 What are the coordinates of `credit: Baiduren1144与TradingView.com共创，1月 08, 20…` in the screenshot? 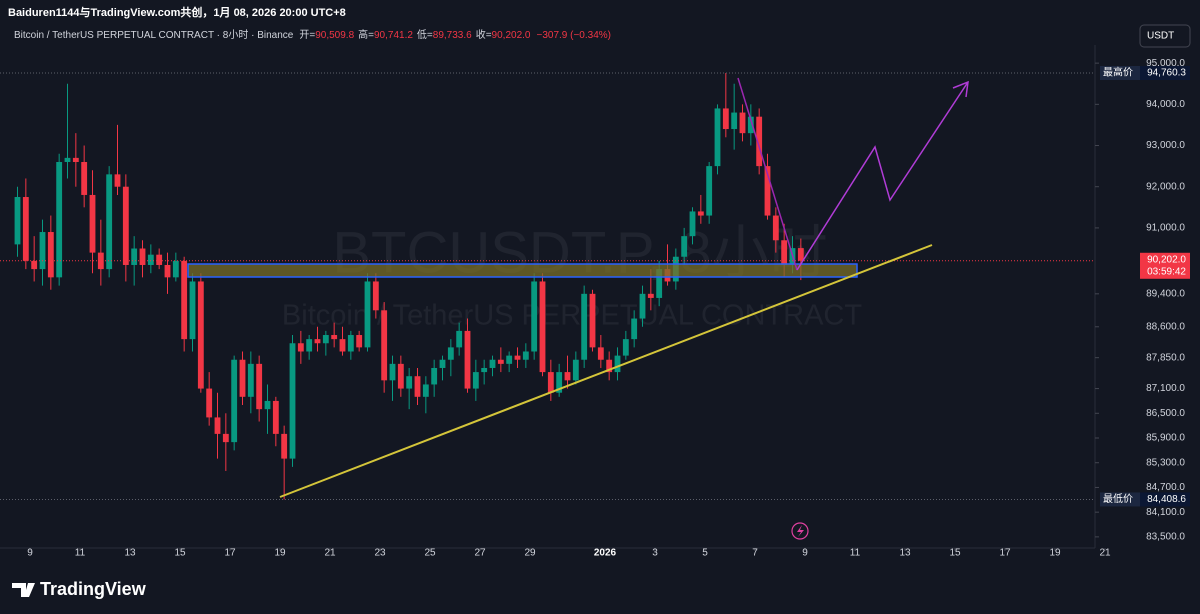 It's located at (177, 12).